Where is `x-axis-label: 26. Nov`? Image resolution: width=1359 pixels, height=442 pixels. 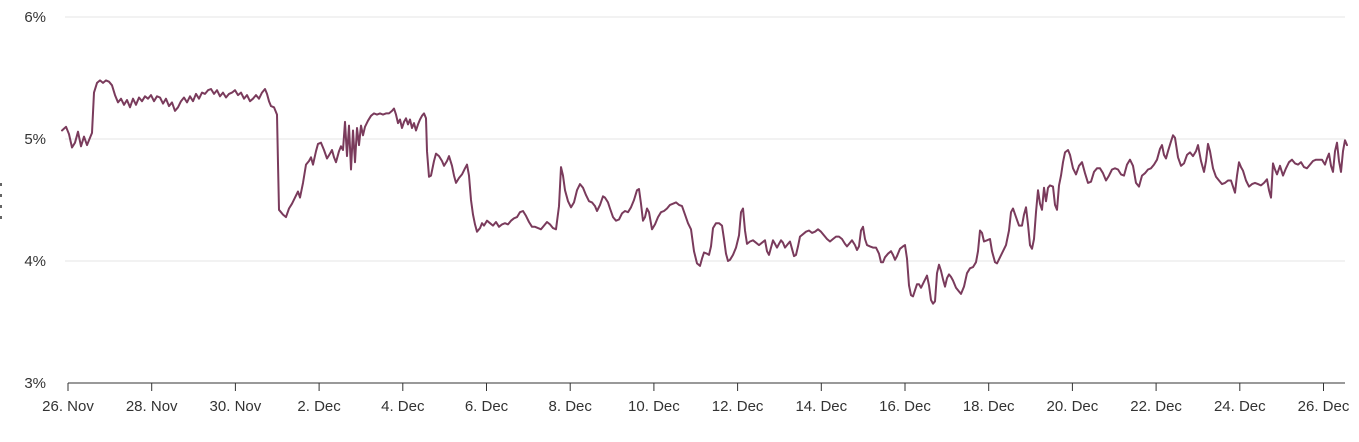
x-axis-label: 26. Nov is located at coordinates (68, 406).